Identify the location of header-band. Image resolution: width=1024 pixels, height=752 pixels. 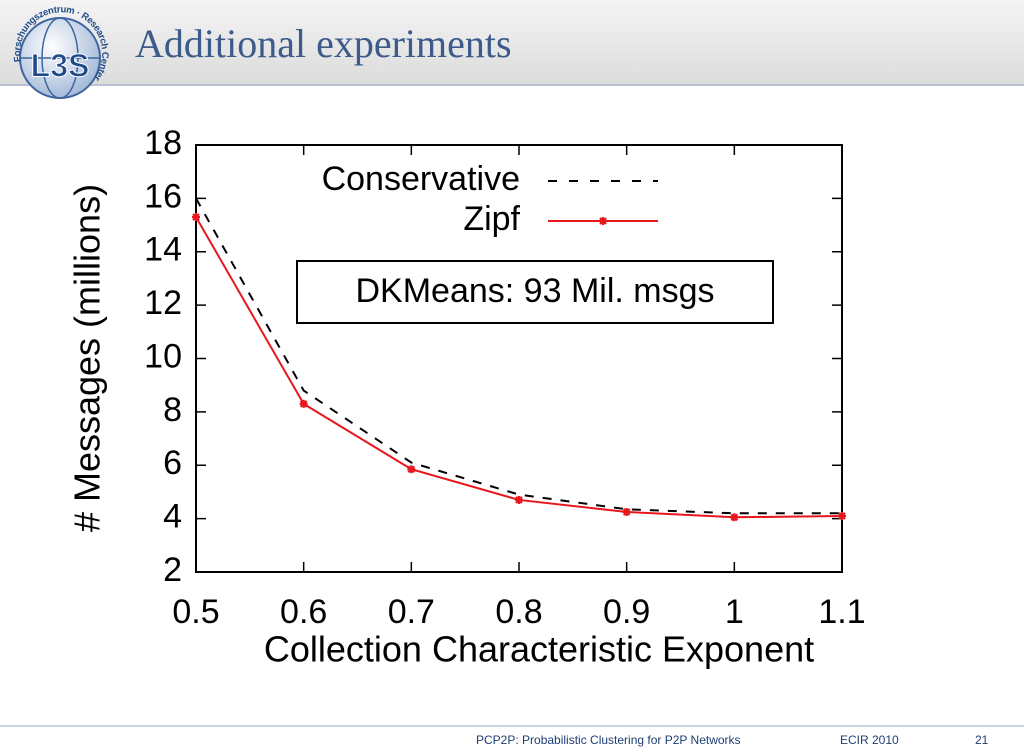
(512, 42).